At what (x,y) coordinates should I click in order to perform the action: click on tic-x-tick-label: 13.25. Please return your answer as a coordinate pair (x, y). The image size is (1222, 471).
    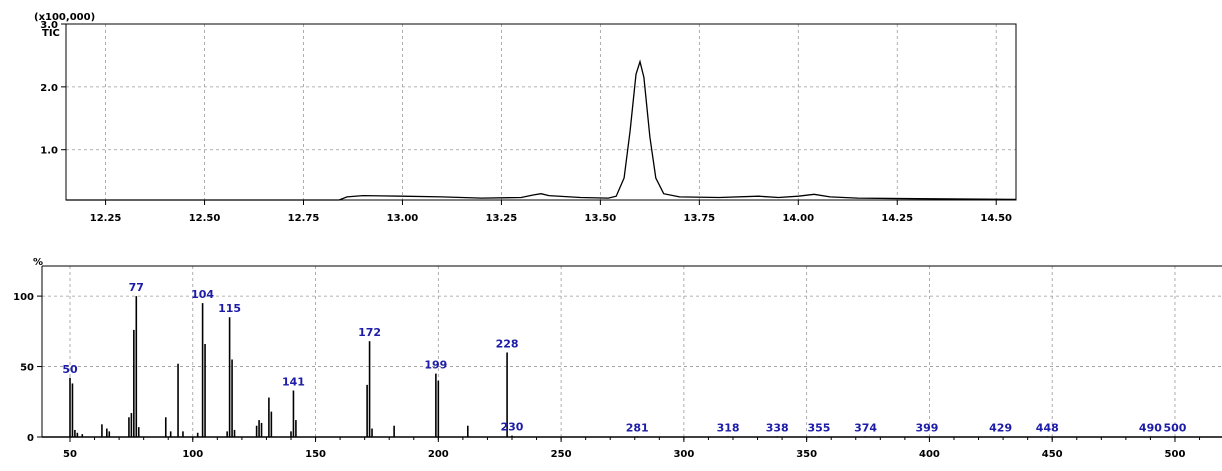
    Looking at the image, I should click on (502, 218).